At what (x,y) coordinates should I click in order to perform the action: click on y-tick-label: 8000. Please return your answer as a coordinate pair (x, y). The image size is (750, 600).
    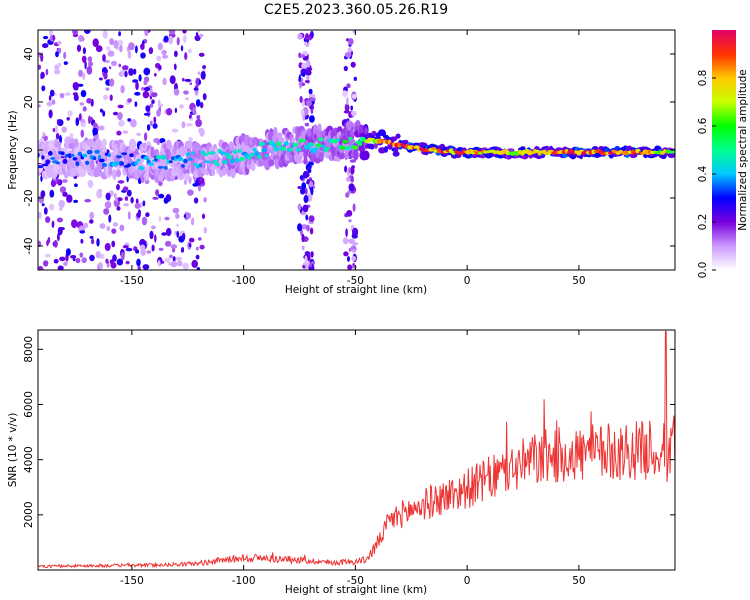
    Looking at the image, I should click on (29, 349).